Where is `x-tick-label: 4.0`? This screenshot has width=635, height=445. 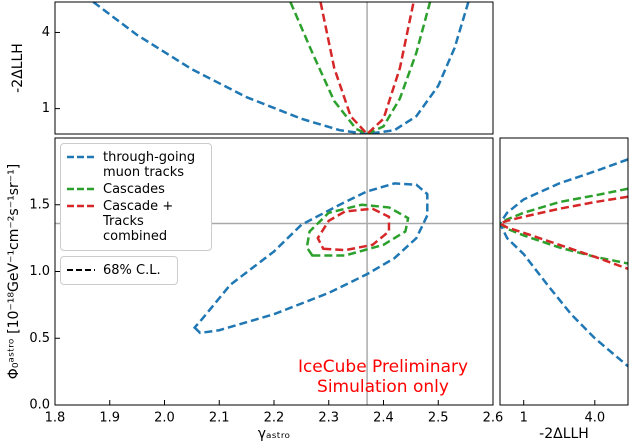 x-tick-label: 4.0 is located at coordinates (594, 418).